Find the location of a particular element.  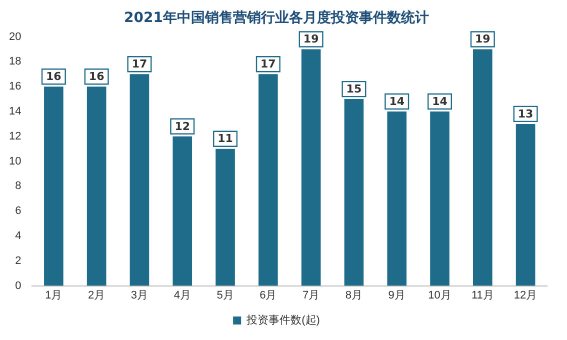

x-tick-label: 10月 is located at coordinates (440, 295).